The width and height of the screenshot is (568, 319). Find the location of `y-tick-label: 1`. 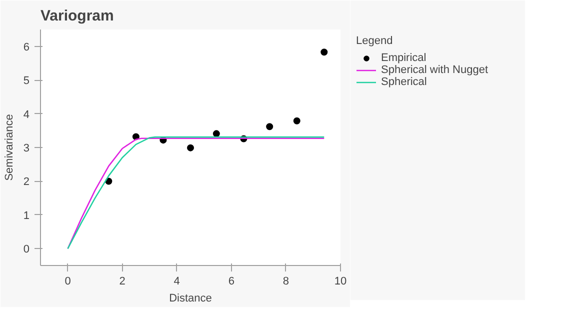

y-tick-label: 1 is located at coordinates (26, 216).